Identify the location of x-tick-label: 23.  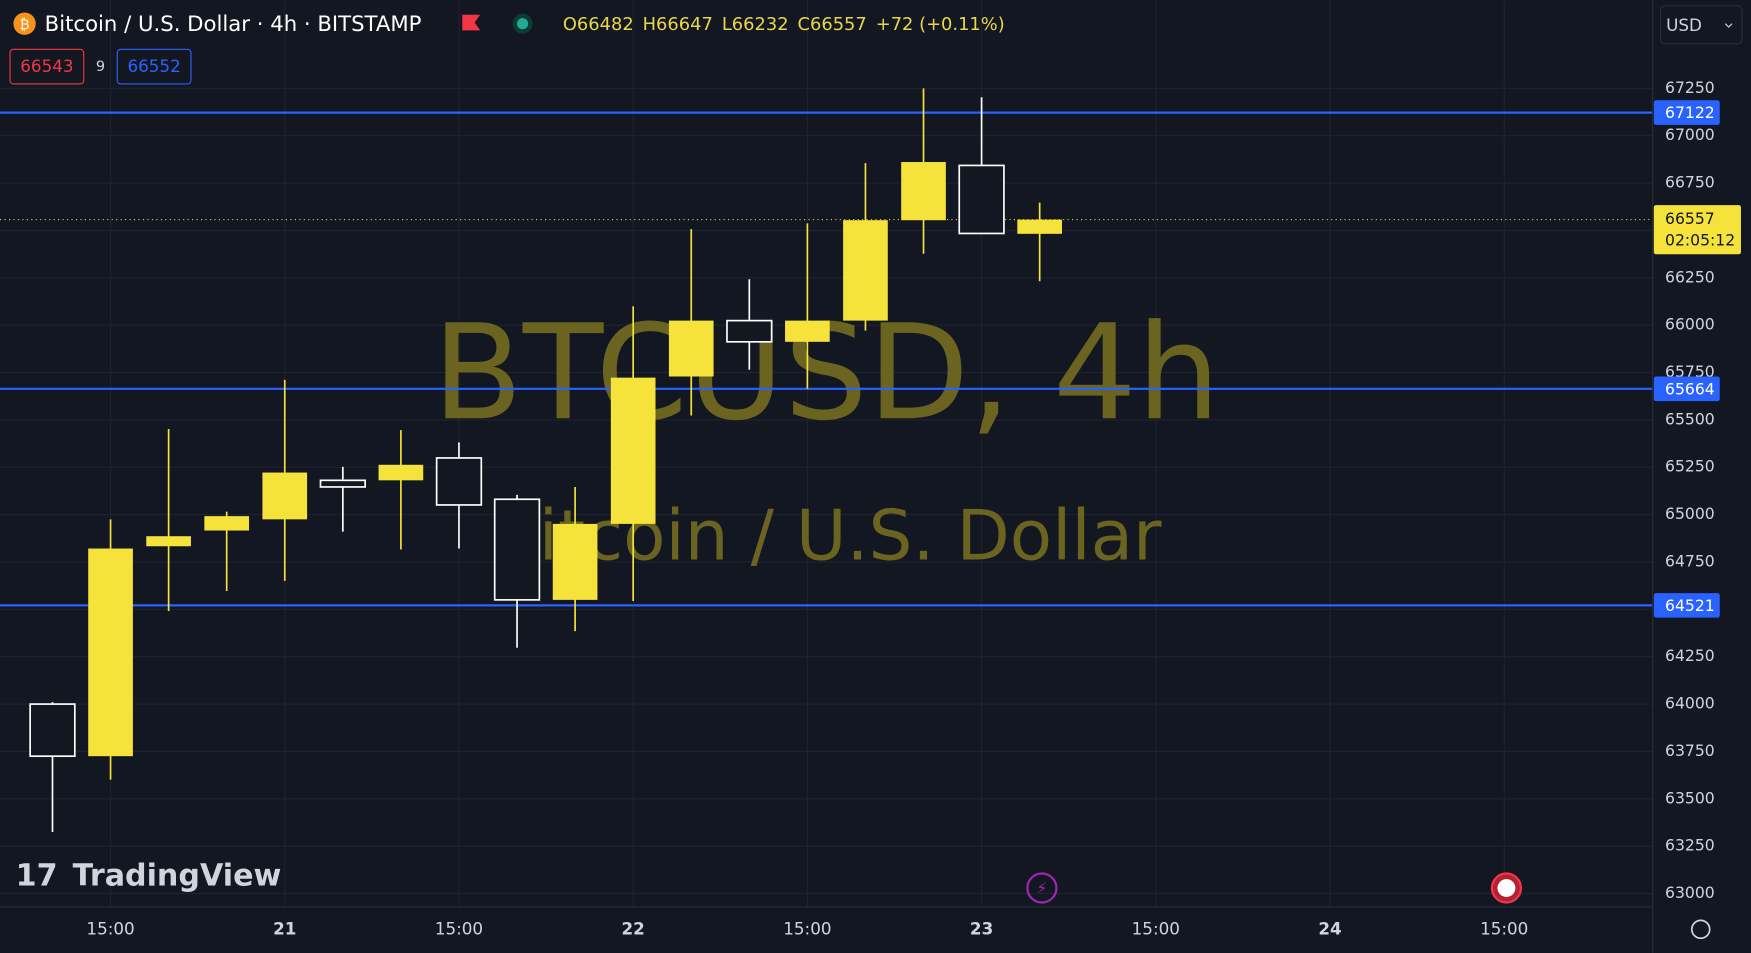
(981, 928).